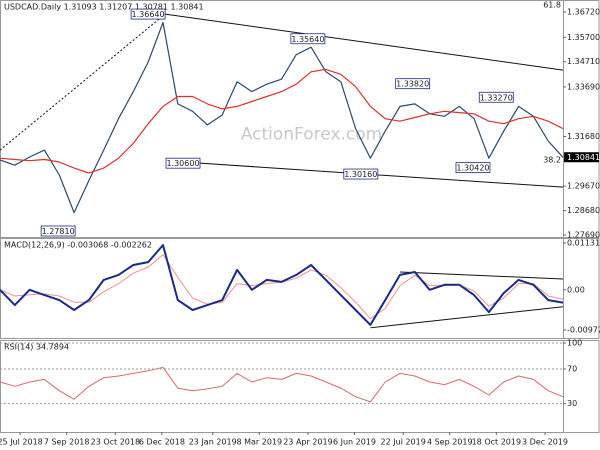 The height and width of the screenshot is (450, 600). Describe the element at coordinates (583, 86) in the screenshot. I see `y-tick-label: 1.33690` at that location.